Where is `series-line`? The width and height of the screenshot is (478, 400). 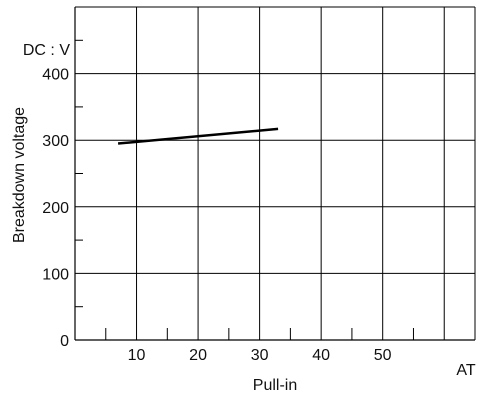 series-line is located at coordinates (198, 136).